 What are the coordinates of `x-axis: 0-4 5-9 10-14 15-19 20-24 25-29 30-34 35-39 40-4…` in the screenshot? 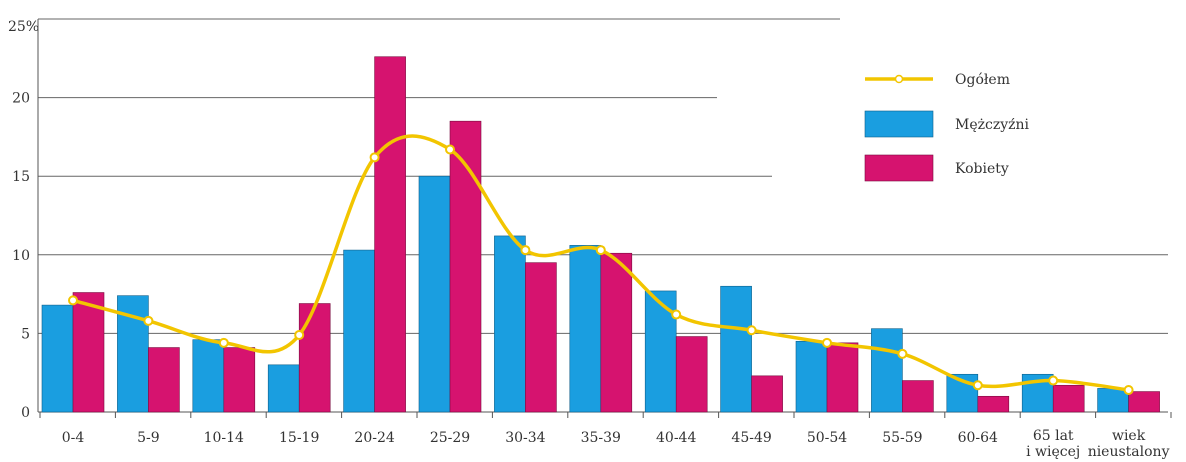 It's located at (605, 436).